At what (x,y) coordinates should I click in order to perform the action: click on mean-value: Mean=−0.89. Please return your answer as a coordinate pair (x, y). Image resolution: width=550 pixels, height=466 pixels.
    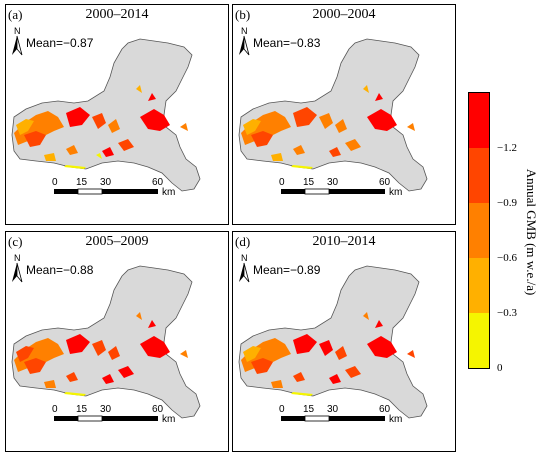
    Looking at the image, I should click on (287, 270).